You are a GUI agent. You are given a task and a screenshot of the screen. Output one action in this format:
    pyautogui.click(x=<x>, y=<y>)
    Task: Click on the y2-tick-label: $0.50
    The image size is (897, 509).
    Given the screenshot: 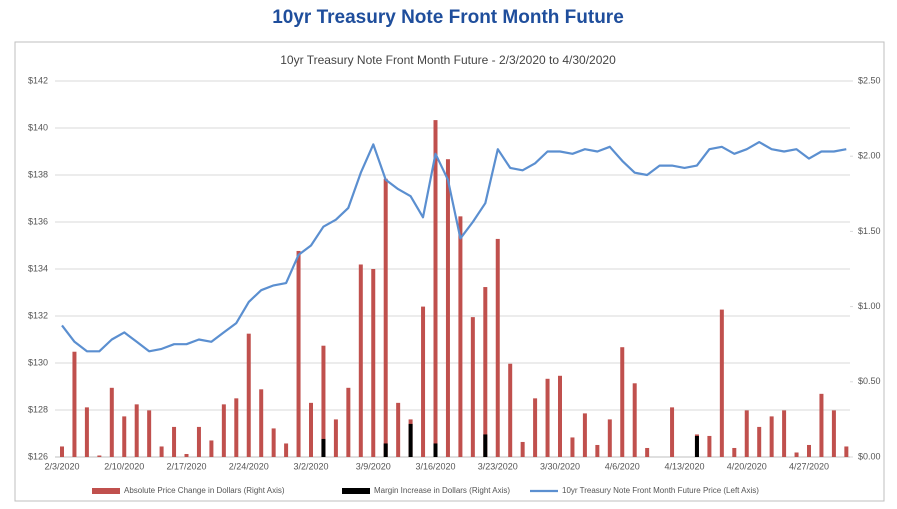 What is the action you would take?
    pyautogui.click(x=869, y=381)
    